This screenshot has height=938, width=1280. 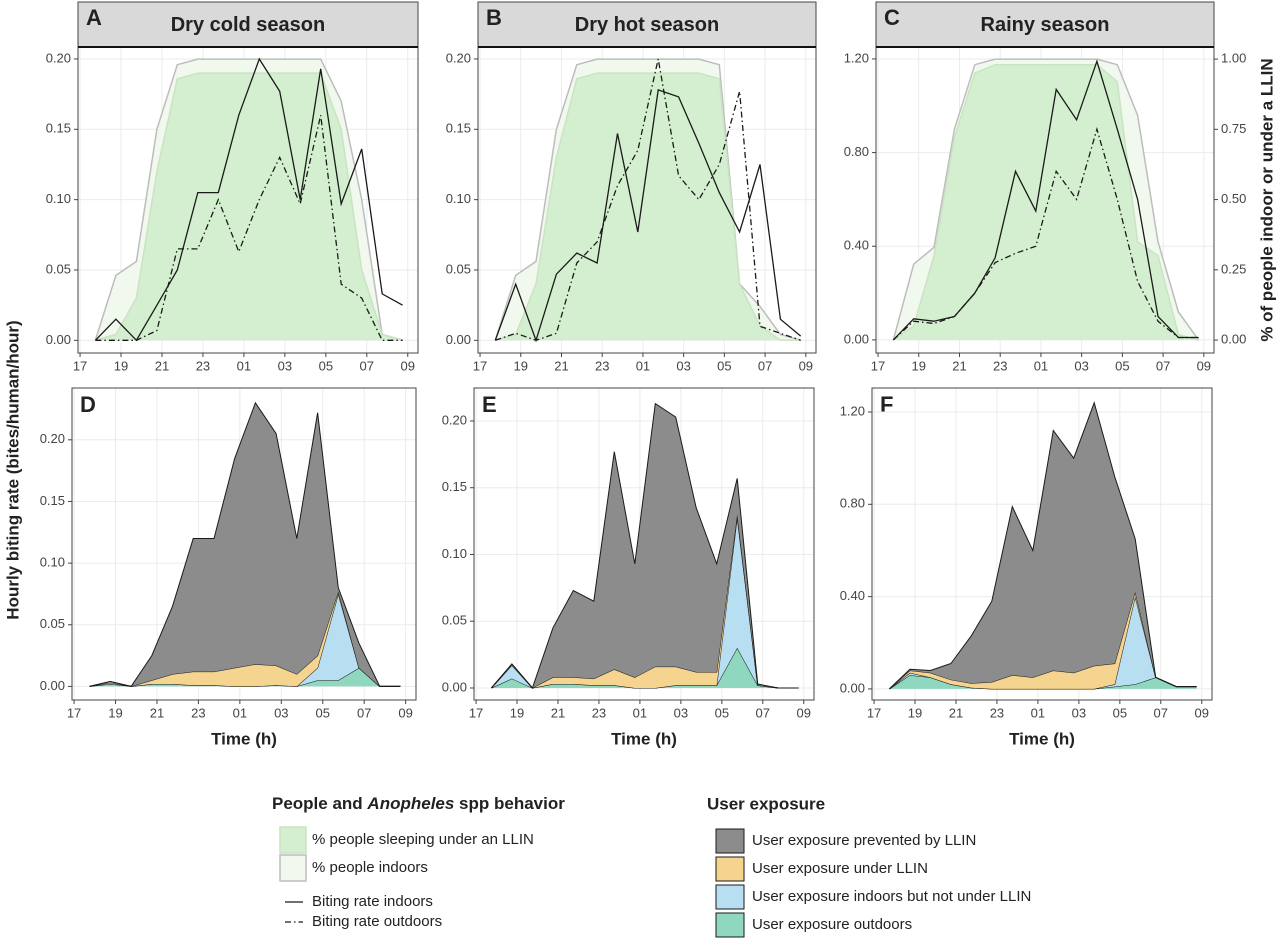 I want to click on panel-tag: B, so click(x=494, y=17).